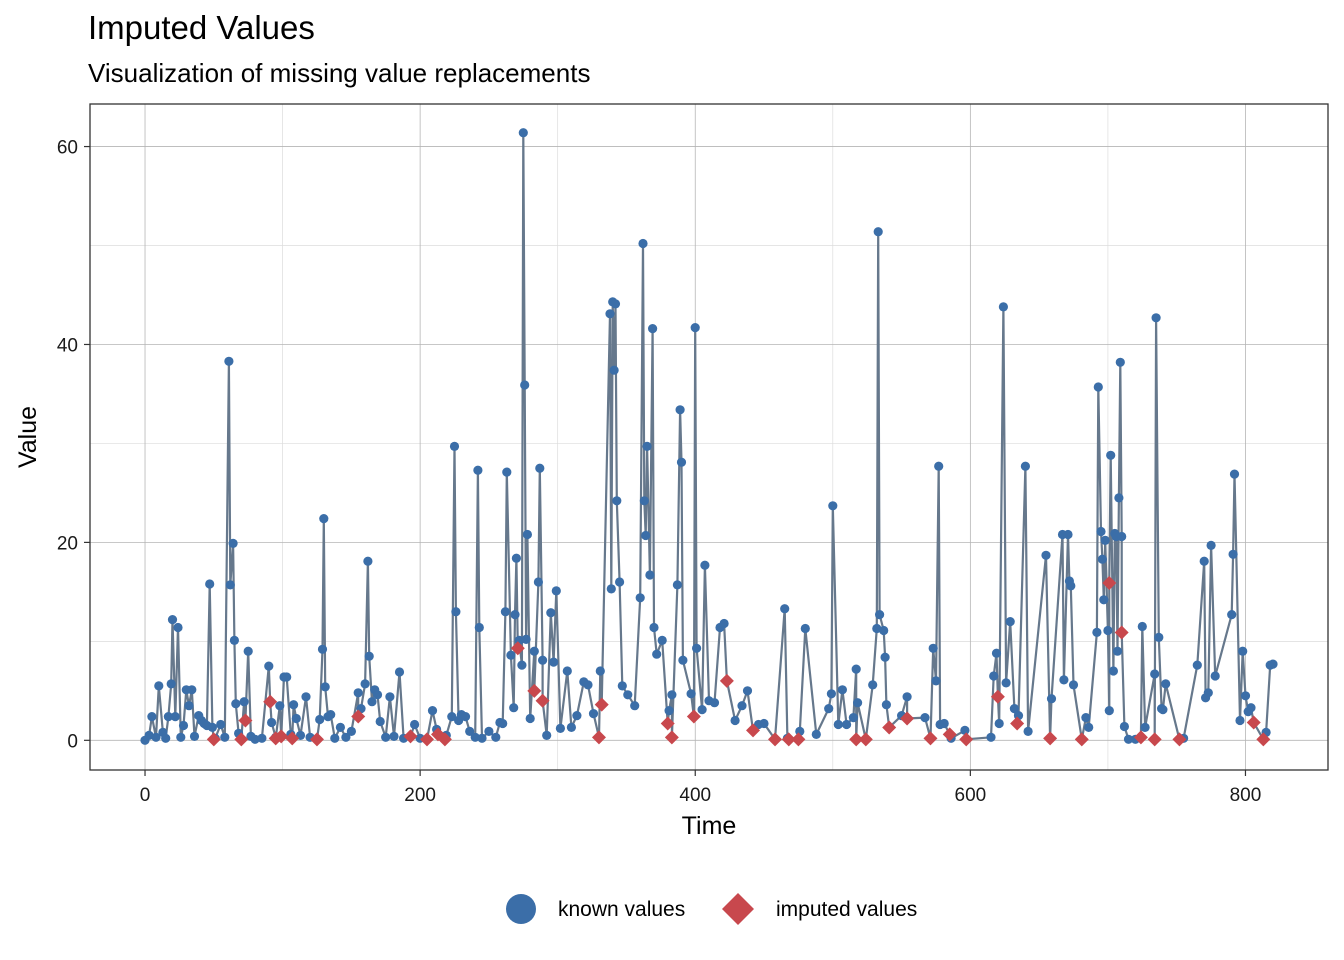 Image resolution: width=1344 pixels, height=960 pixels. Describe the element at coordinates (28, 437) in the screenshot. I see `y-axis-title: Value` at that location.